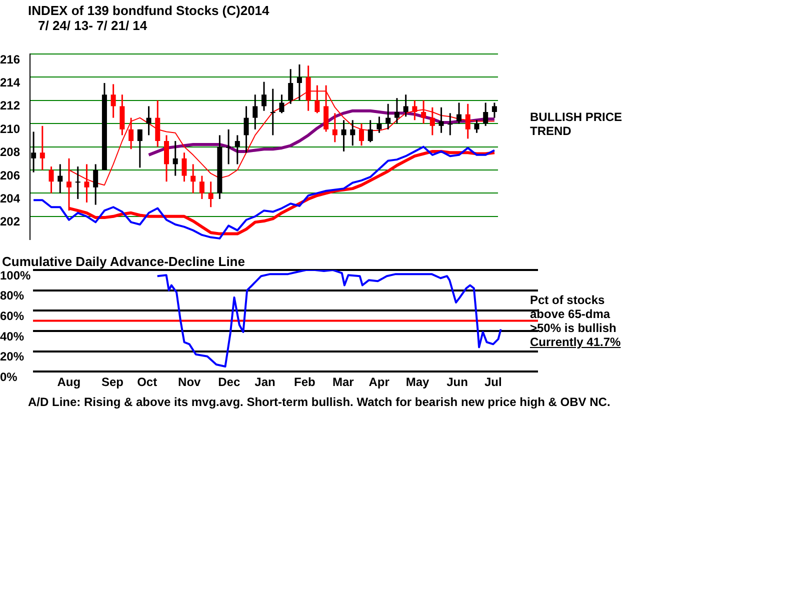 The image size is (800, 600). Describe the element at coordinates (576, 342) in the screenshot. I see `annotation: Currently 41.7%` at that location.